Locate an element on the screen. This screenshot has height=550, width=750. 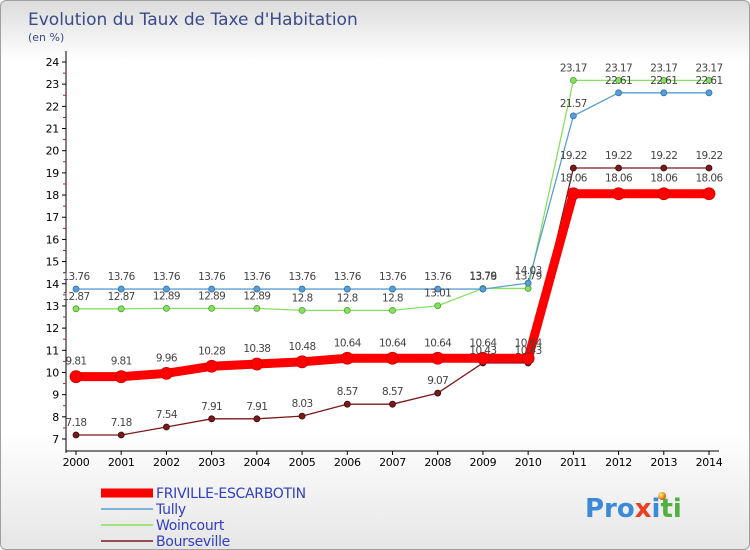
chart-subtitle: (en %) is located at coordinates (46, 37).